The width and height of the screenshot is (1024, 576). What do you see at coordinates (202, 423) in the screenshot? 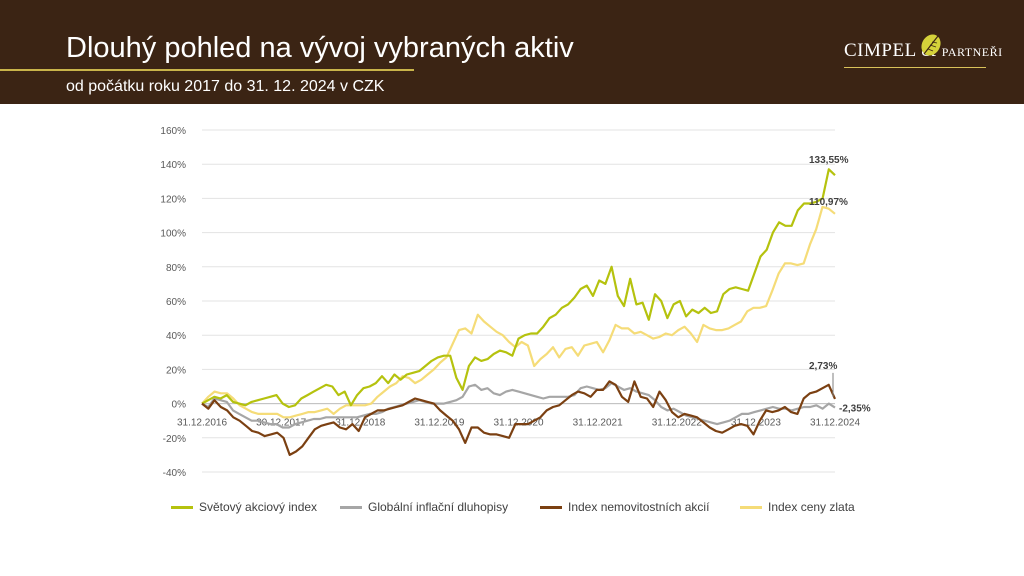
I see `x-tick-label: 31.12.2016` at bounding box center [202, 423].